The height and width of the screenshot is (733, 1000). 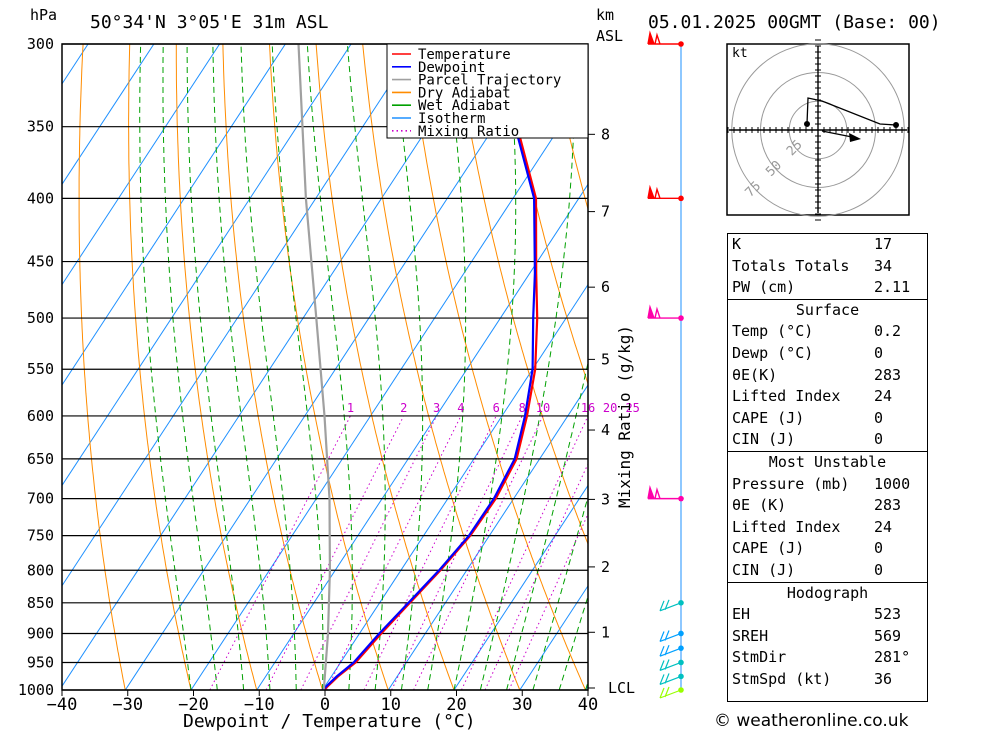 What do you see at coordinates (40, 262) in the screenshot?
I see `pressure-tick-label: 450` at bounding box center [40, 262].